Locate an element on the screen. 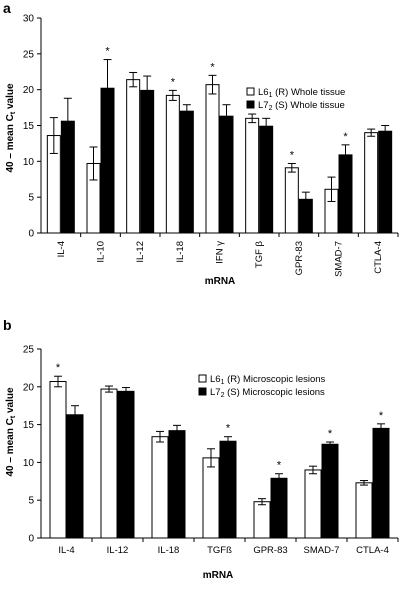 This screenshot has width=416, height=591. panel-b-y-tick-label: 10 is located at coordinates (29, 463).